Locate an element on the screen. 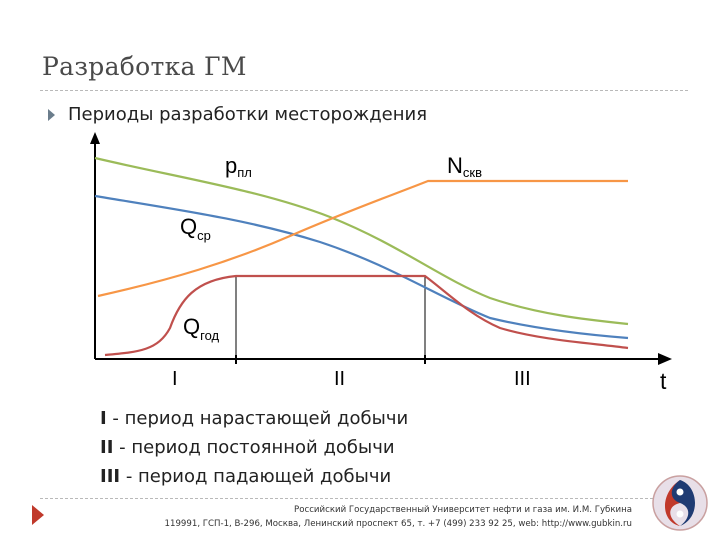 The height and width of the screenshot is (540, 720). title-divider is located at coordinates (364, 90).